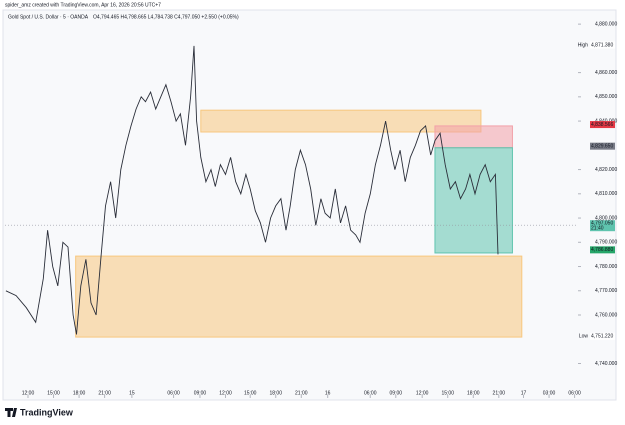 The height and width of the screenshot is (425, 625). I want to click on y-tick-label: 4,770.000, so click(606, 291).